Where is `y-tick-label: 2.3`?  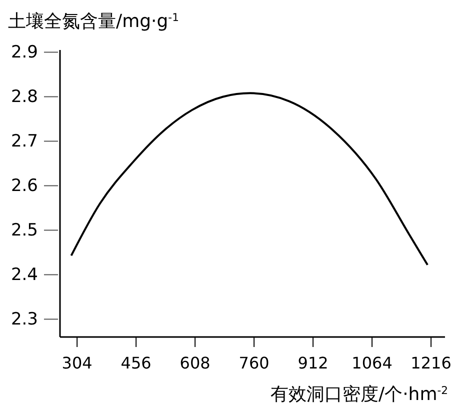
y-tick-label: 2.3 is located at coordinates (24, 320).